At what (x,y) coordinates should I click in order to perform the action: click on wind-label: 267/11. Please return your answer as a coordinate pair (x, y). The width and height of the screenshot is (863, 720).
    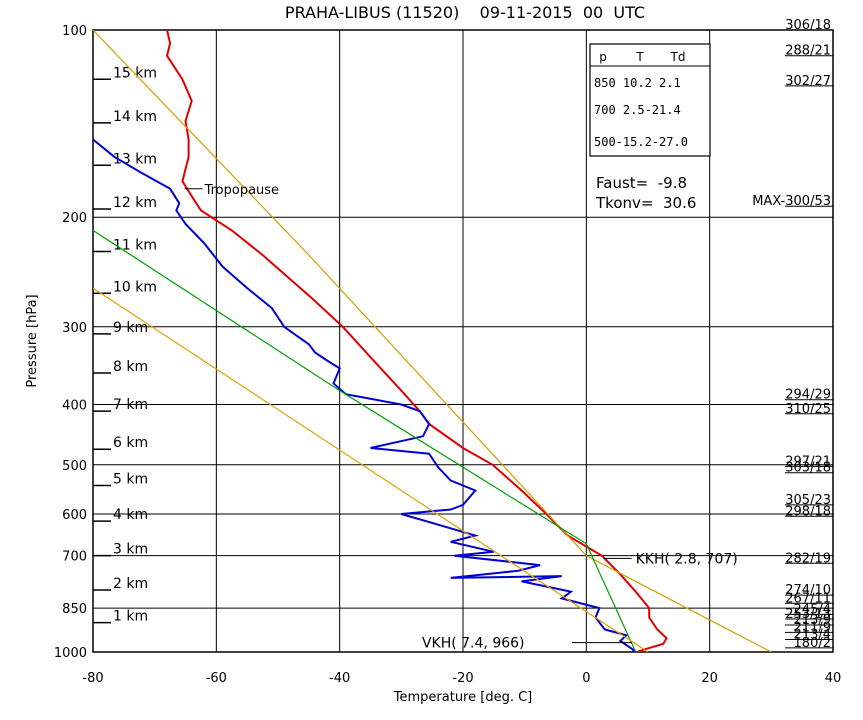
    Looking at the image, I should click on (808, 598).